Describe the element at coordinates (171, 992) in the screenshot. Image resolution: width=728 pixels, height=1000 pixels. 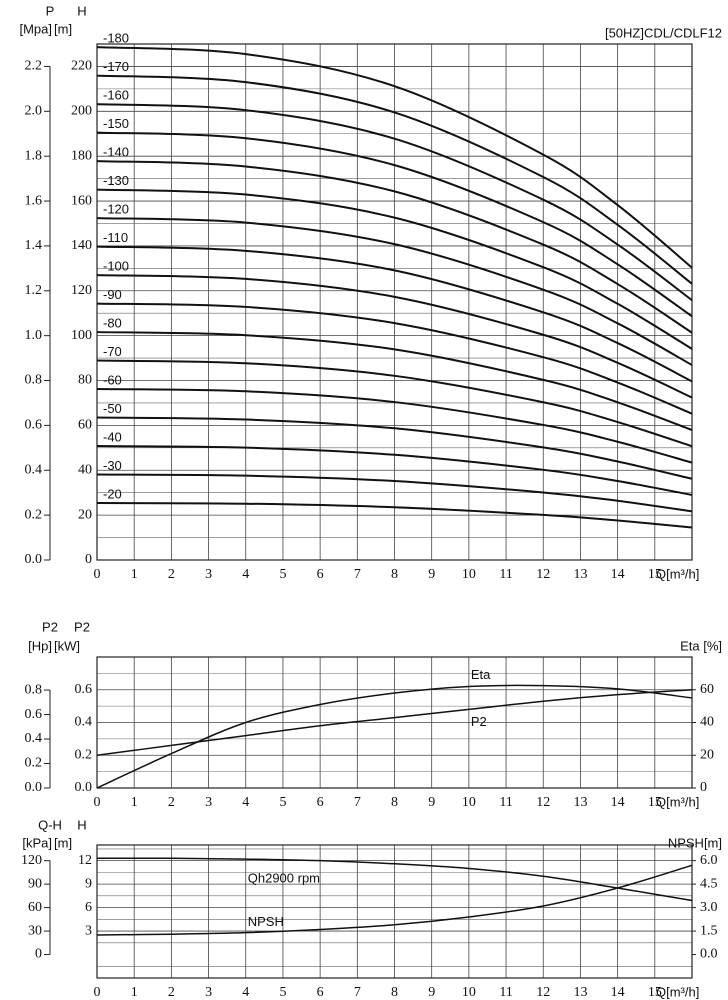
I see `x-tick-label: 2` at that location.